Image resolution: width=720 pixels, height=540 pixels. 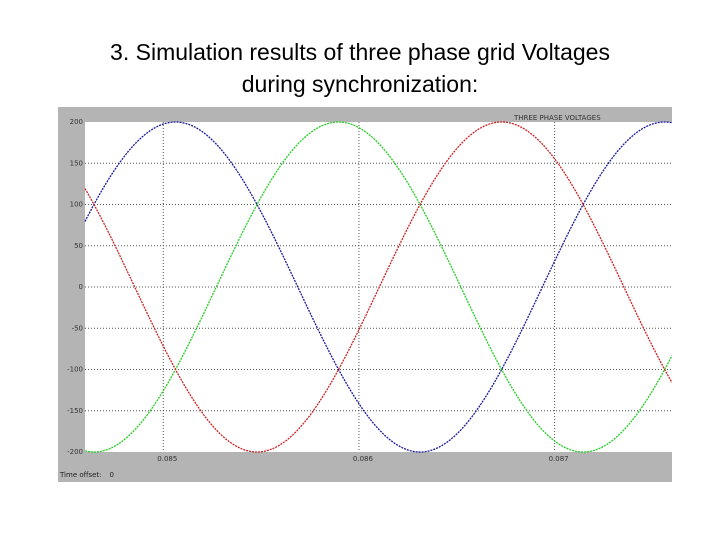 I want to click on y-tick-label-5: -50, so click(x=77, y=328).